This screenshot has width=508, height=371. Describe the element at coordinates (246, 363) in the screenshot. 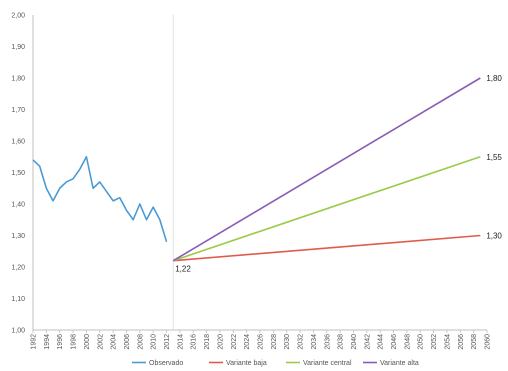

I see `legend-label: Variante baja` at that location.